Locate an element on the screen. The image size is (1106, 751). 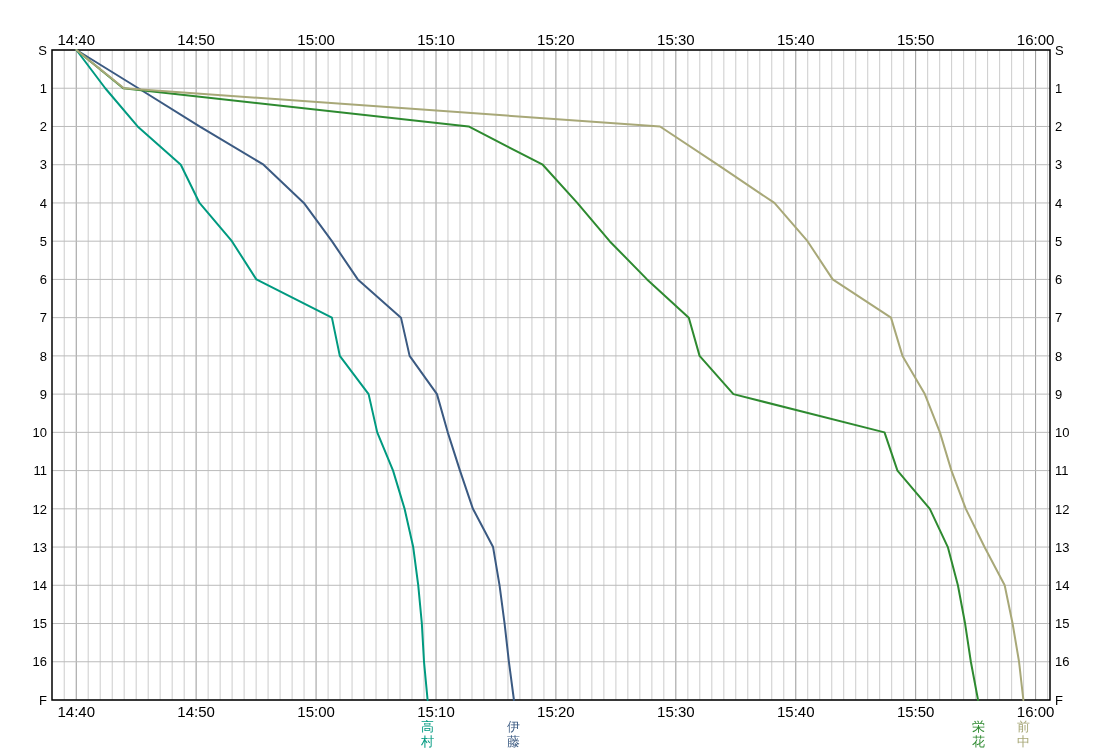
x2-tick-label: 16:00 is located at coordinates (1035, 711).